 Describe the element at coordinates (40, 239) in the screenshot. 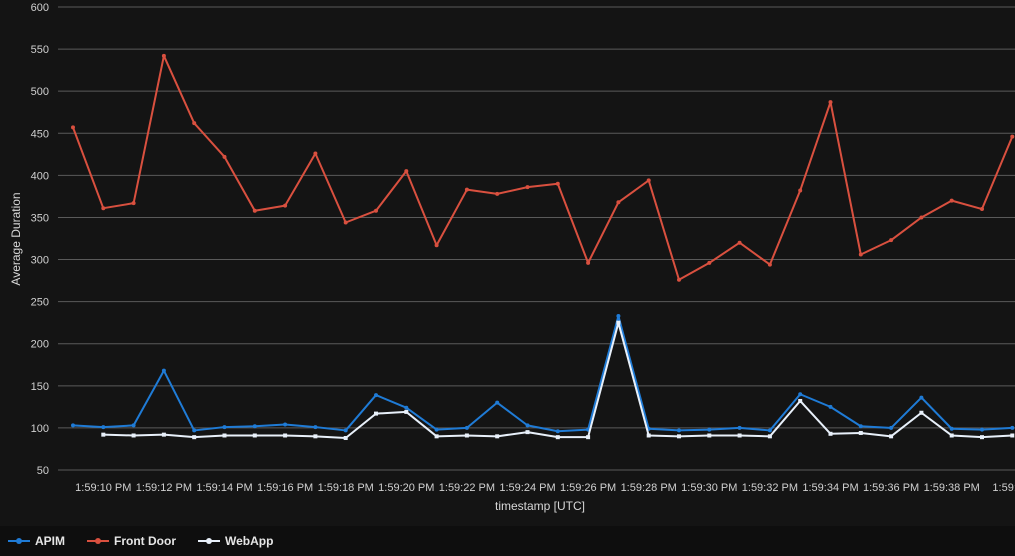

I see `y-axis-ticks: 50 100 150 200 250 300 350 400 450 500 550 600` at that location.